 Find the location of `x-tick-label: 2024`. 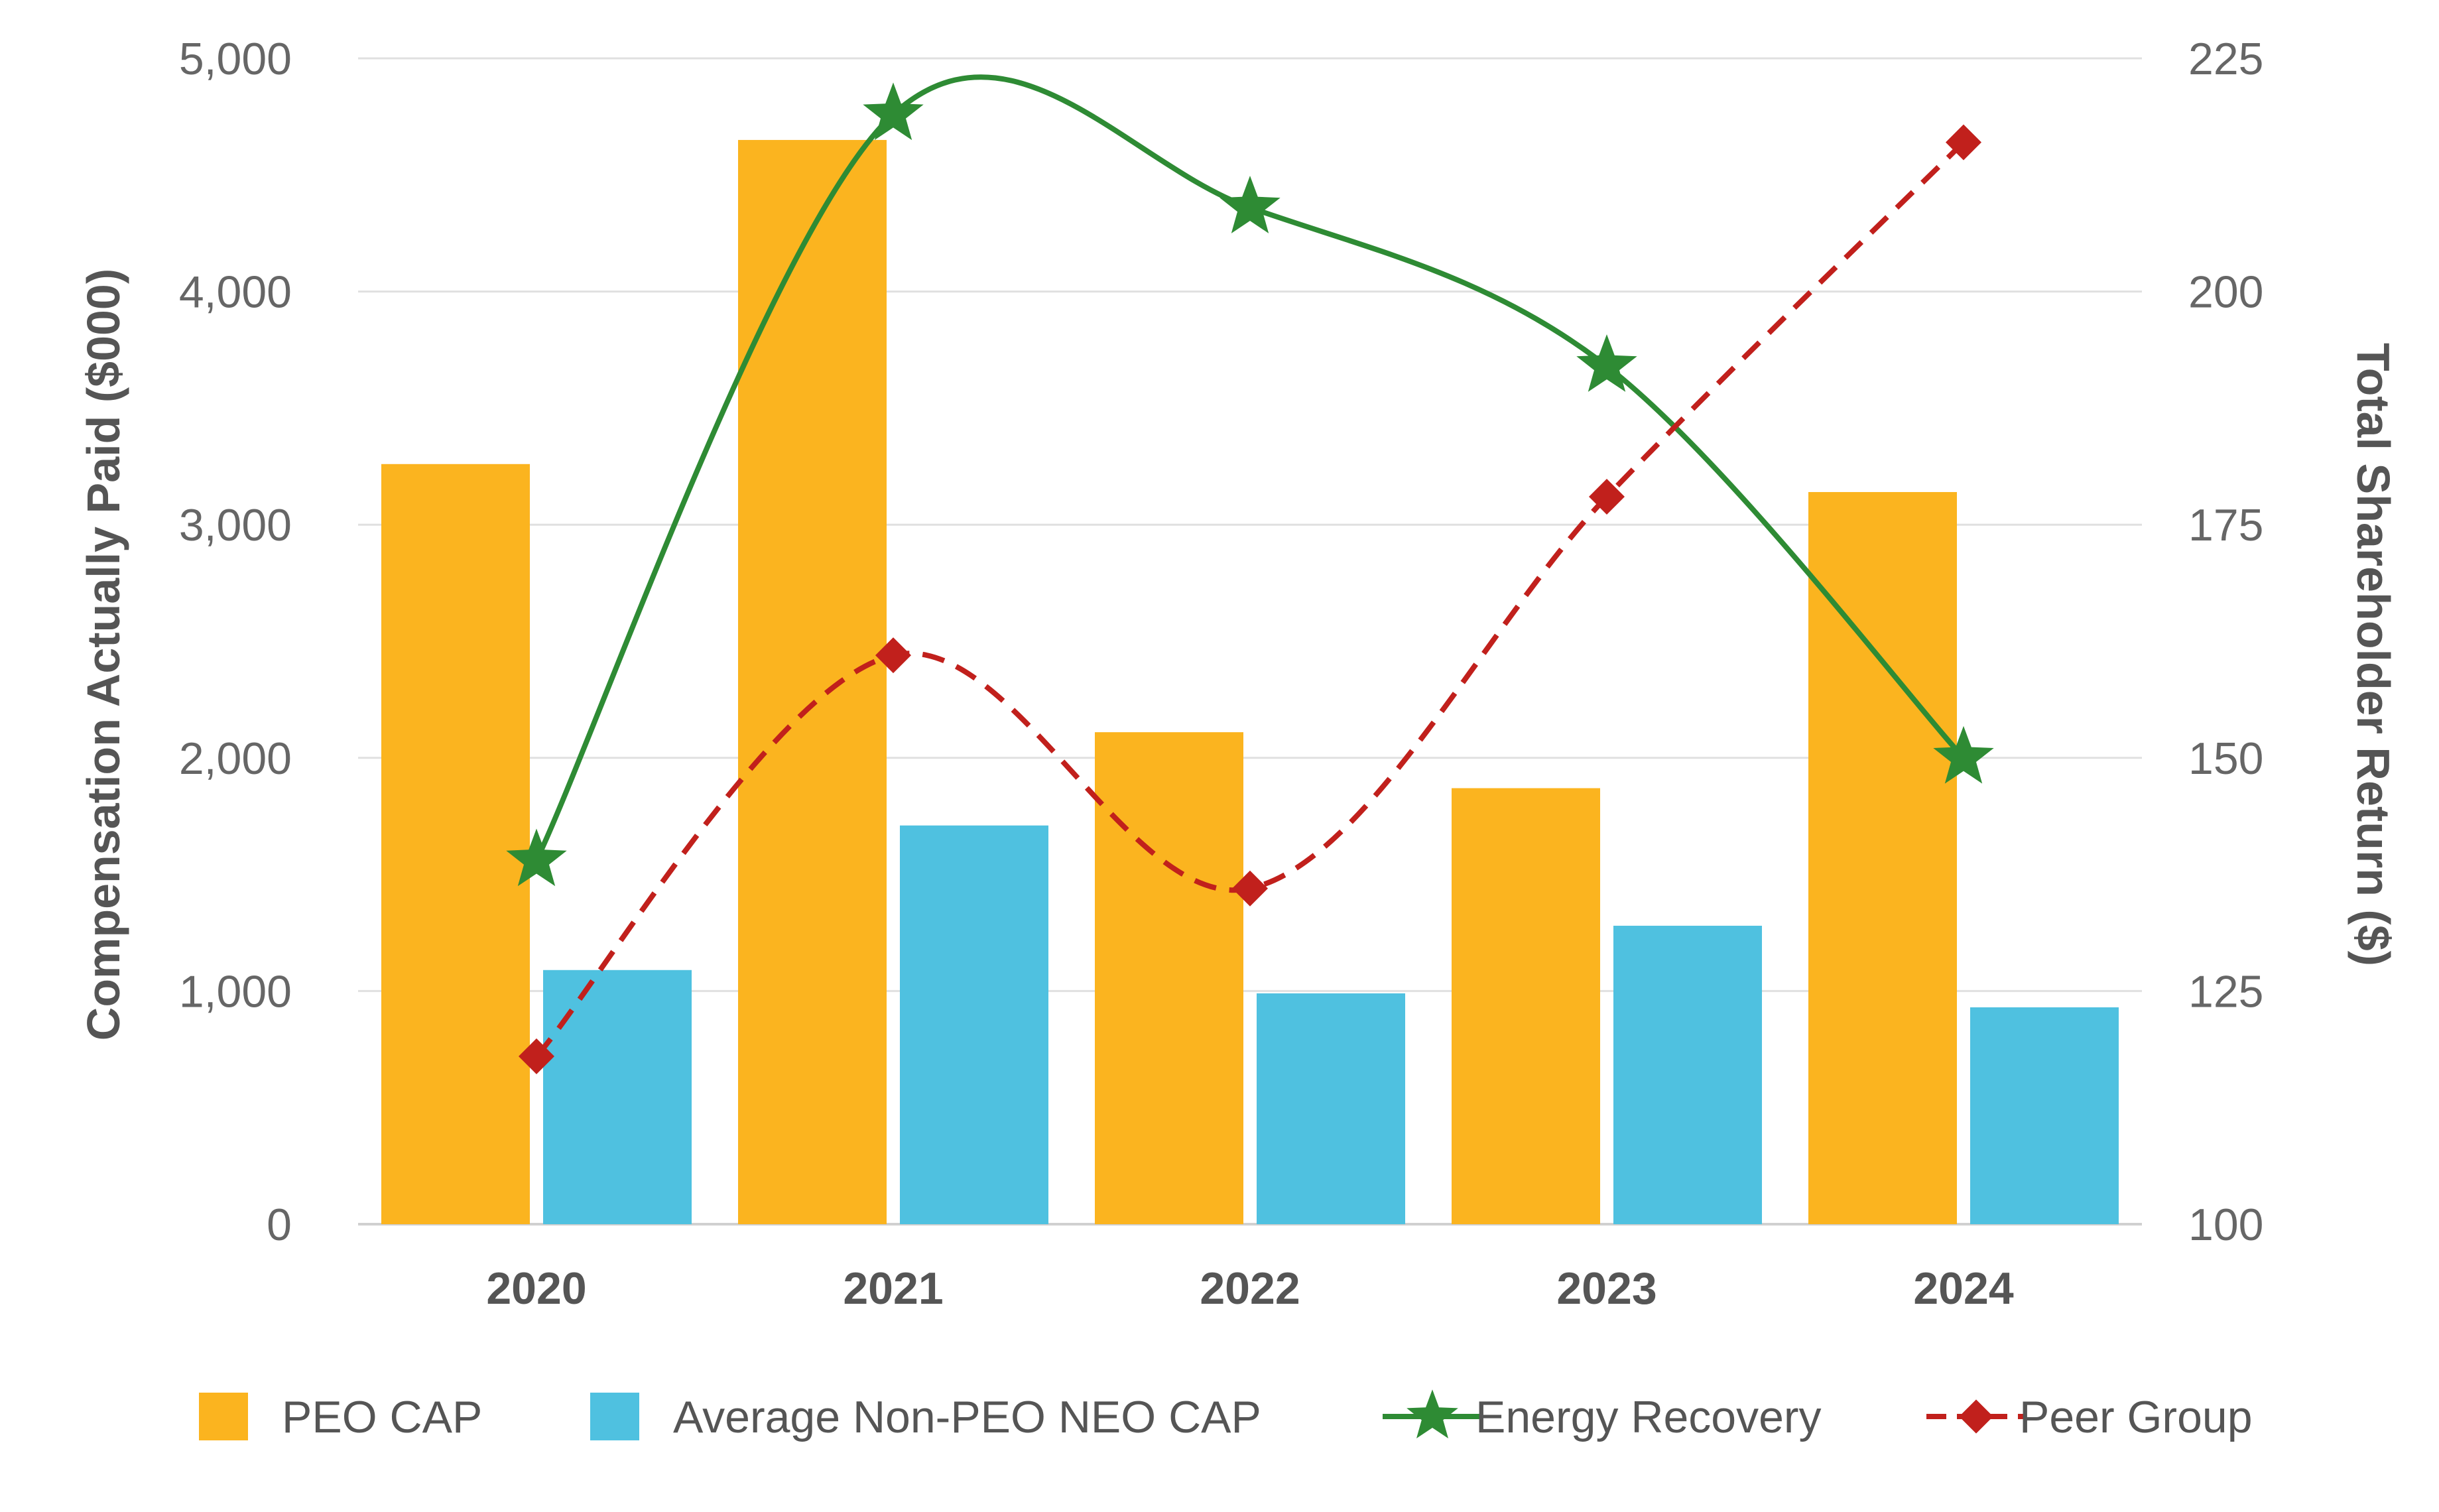

x-tick-label: 2024 is located at coordinates (1963, 1288).